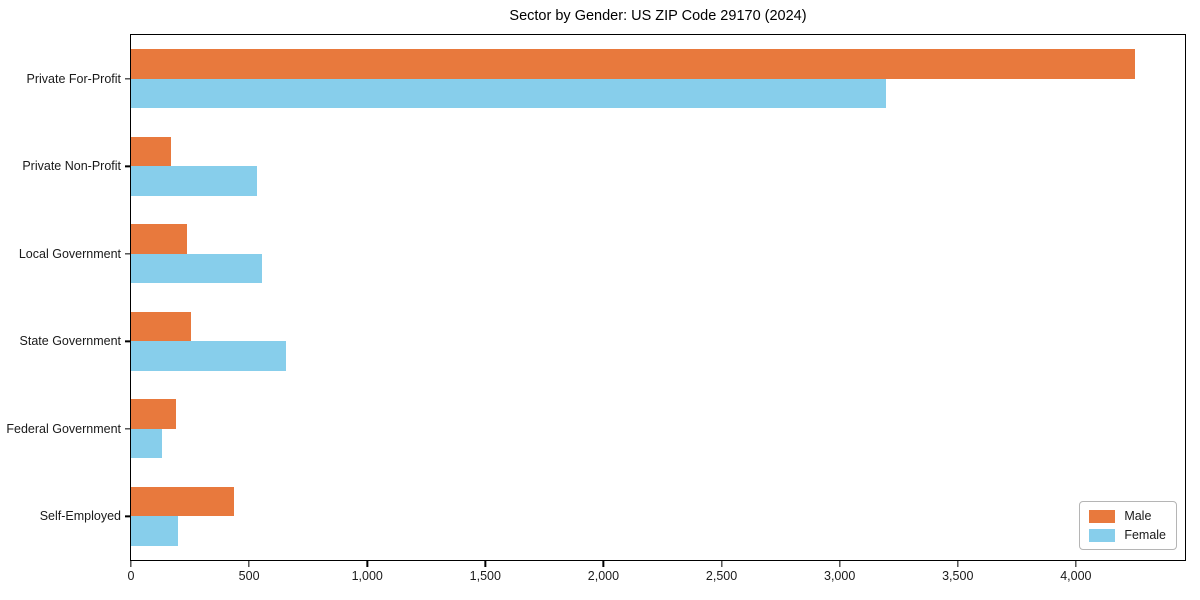 The image size is (1200, 600). I want to click on legend-item-male: Male, so click(1127, 516).